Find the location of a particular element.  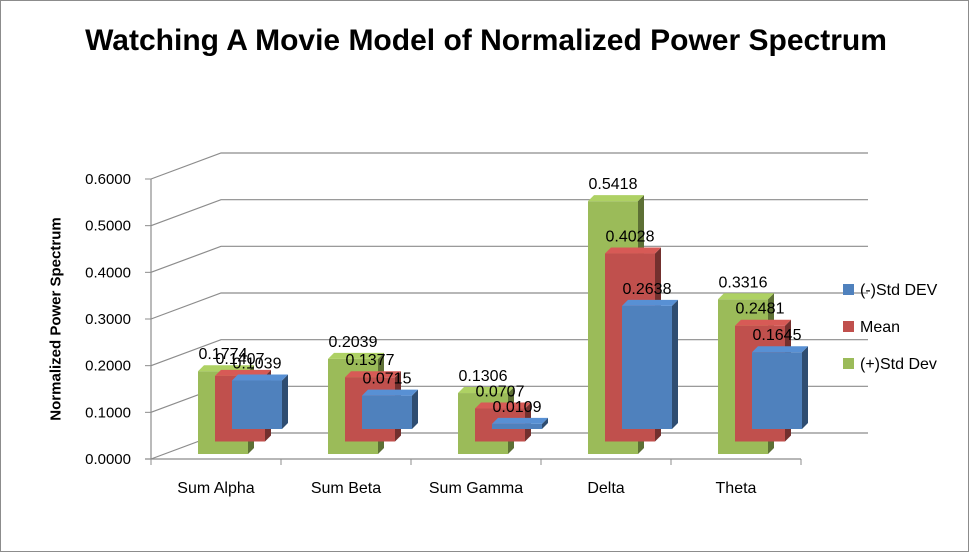

data-label: 0.0707 is located at coordinates (500, 392).